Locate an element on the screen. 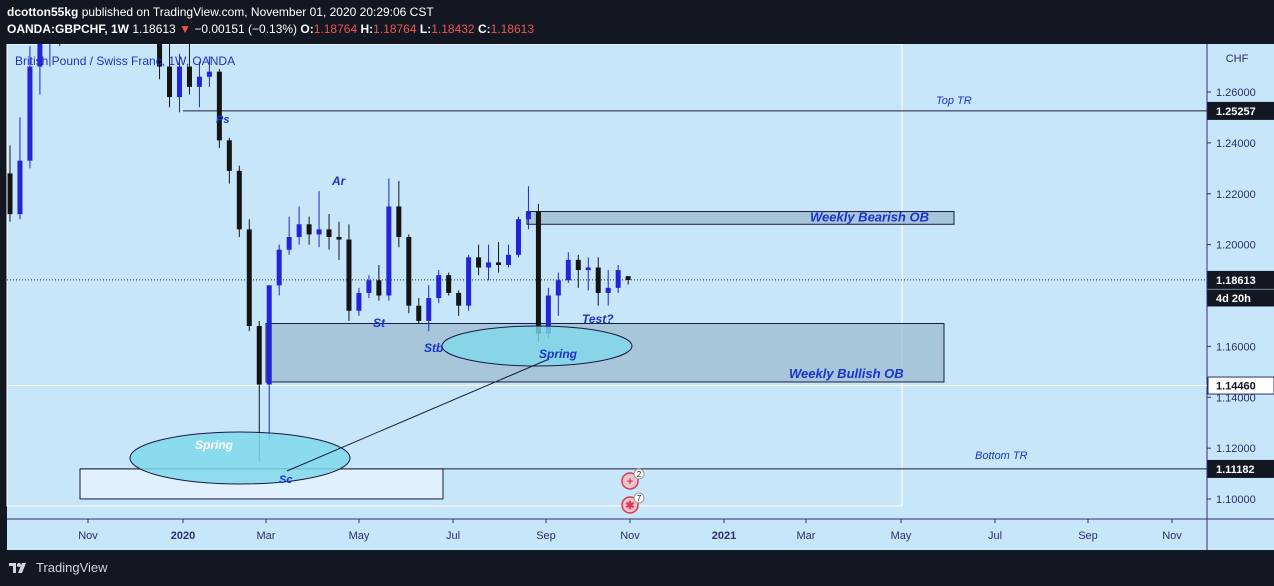 Image resolution: width=1274 pixels, height=586 pixels. spring-ellipse-small is located at coordinates (537, 346).